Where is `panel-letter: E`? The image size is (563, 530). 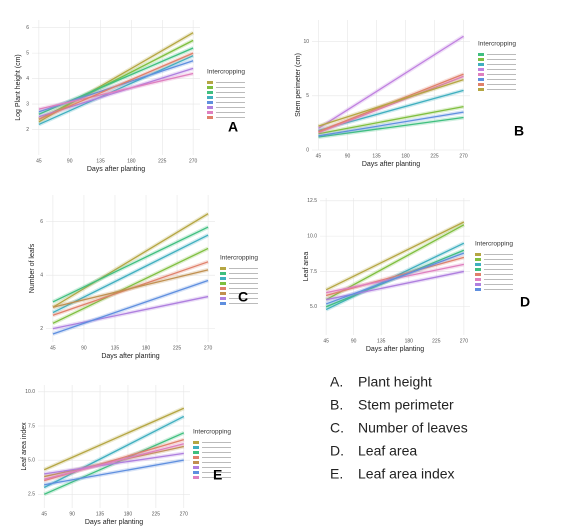 panel-letter: E is located at coordinates (217, 475).